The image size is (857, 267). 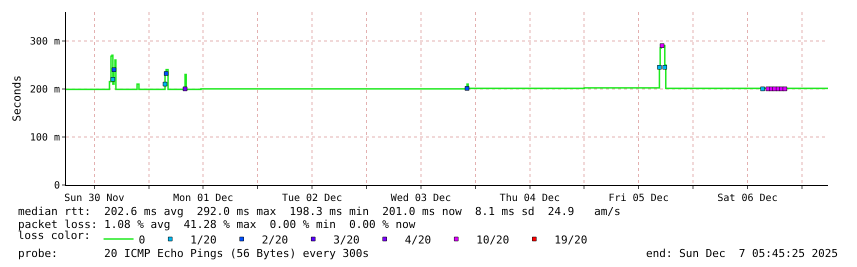 What do you see at coordinates (94, 198) in the screenshot?
I see `x-tick-label: Sun 30 Nov` at bounding box center [94, 198].